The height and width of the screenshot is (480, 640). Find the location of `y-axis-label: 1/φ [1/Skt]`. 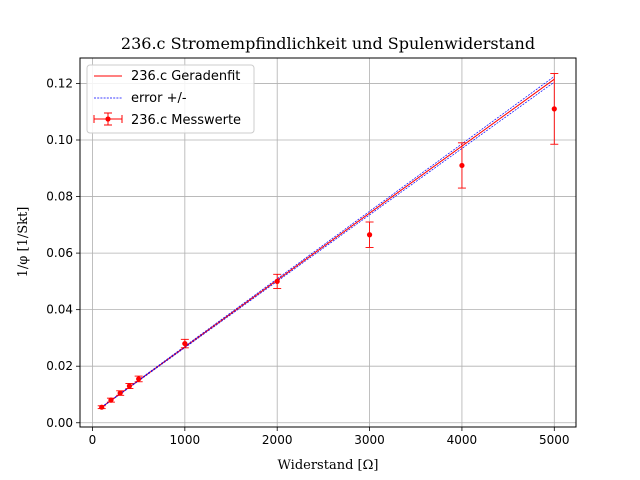

y-axis-label: 1/φ [1/Skt] is located at coordinates (23, 242).